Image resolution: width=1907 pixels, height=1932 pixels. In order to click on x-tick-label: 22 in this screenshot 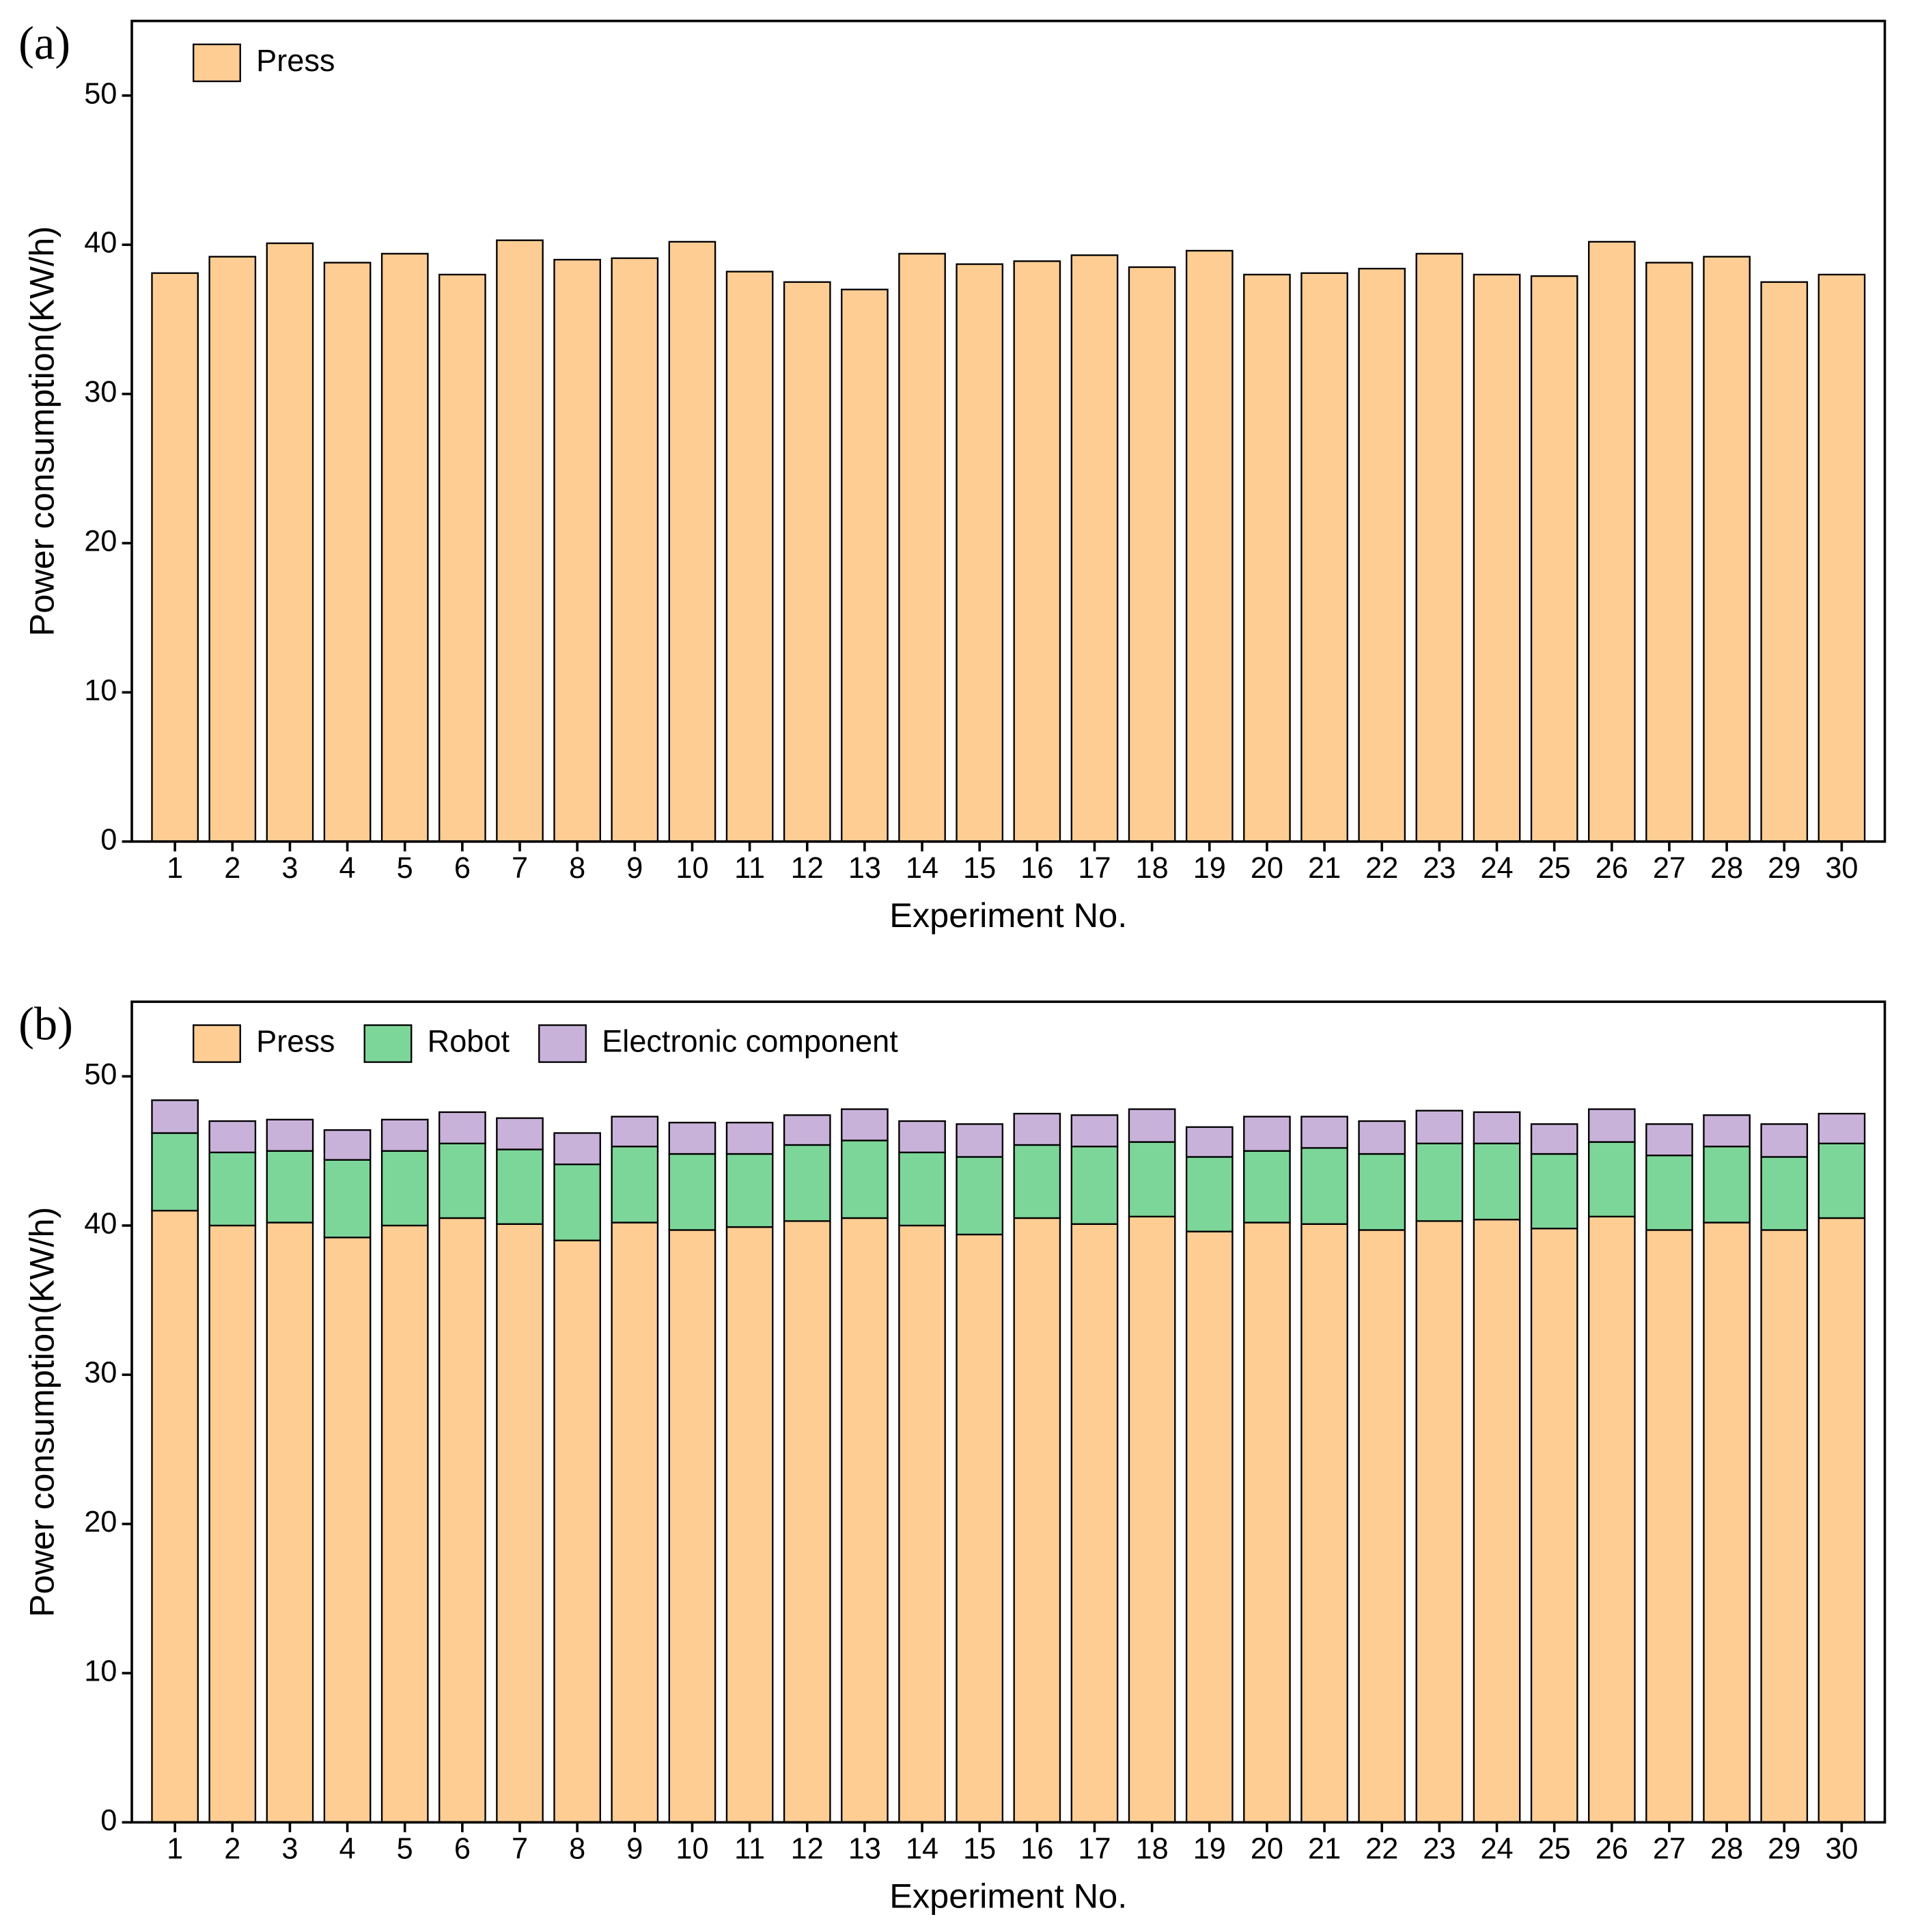, I will do `click(1382, 1848)`.